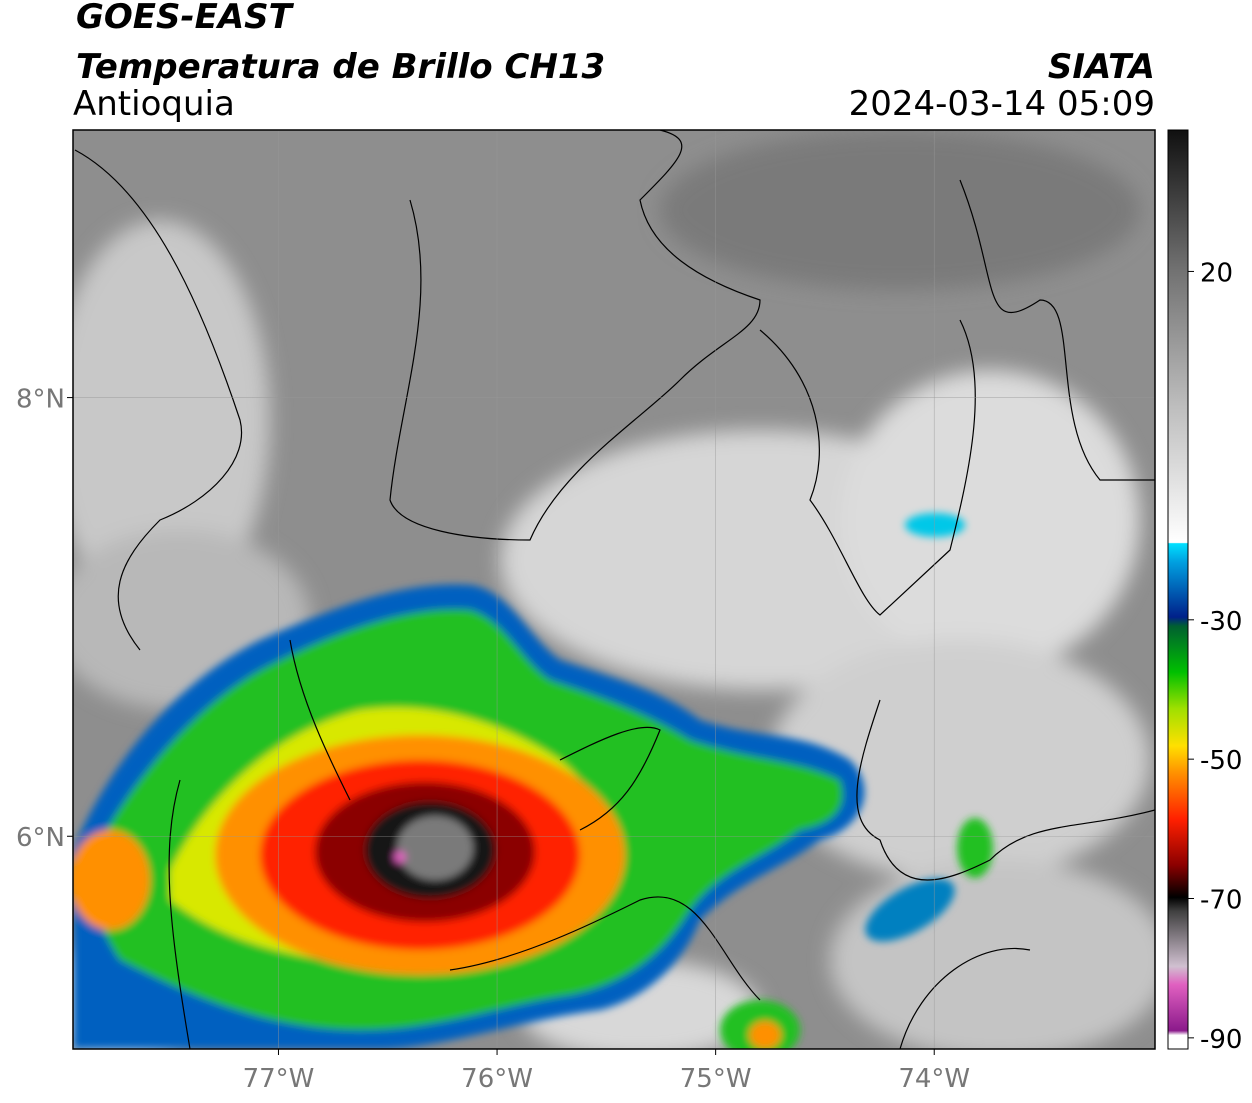 Image resolution: width=1252 pixels, height=1103 pixels. I want to click on colorbar-tick-label: -50, so click(1221, 761).